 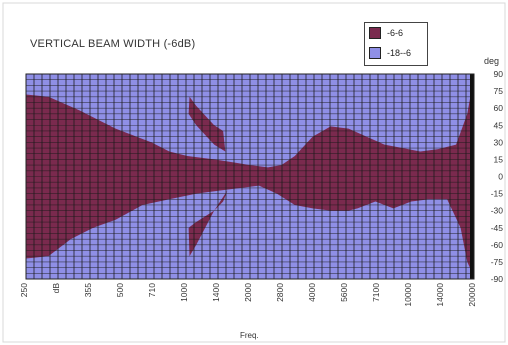 I want to click on y-tick-label: -90, so click(x=497, y=279).